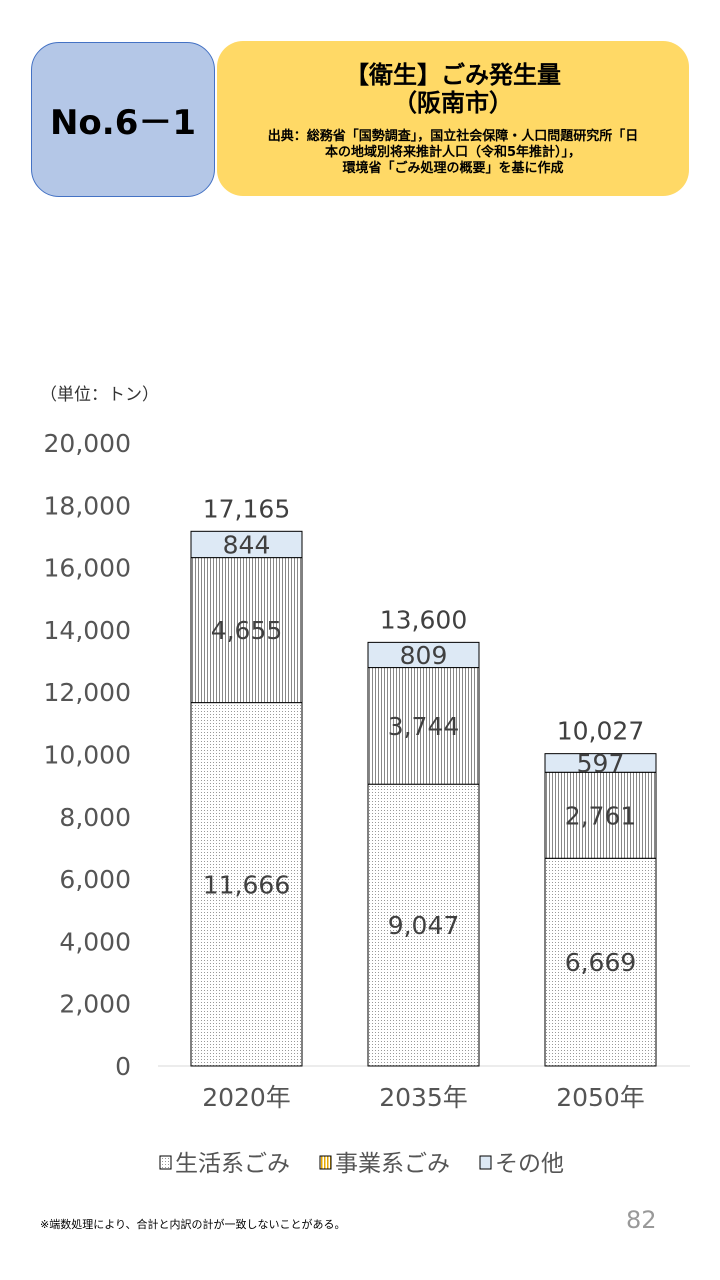  I want to click on y-tick-label: 4,000, so click(95, 941).